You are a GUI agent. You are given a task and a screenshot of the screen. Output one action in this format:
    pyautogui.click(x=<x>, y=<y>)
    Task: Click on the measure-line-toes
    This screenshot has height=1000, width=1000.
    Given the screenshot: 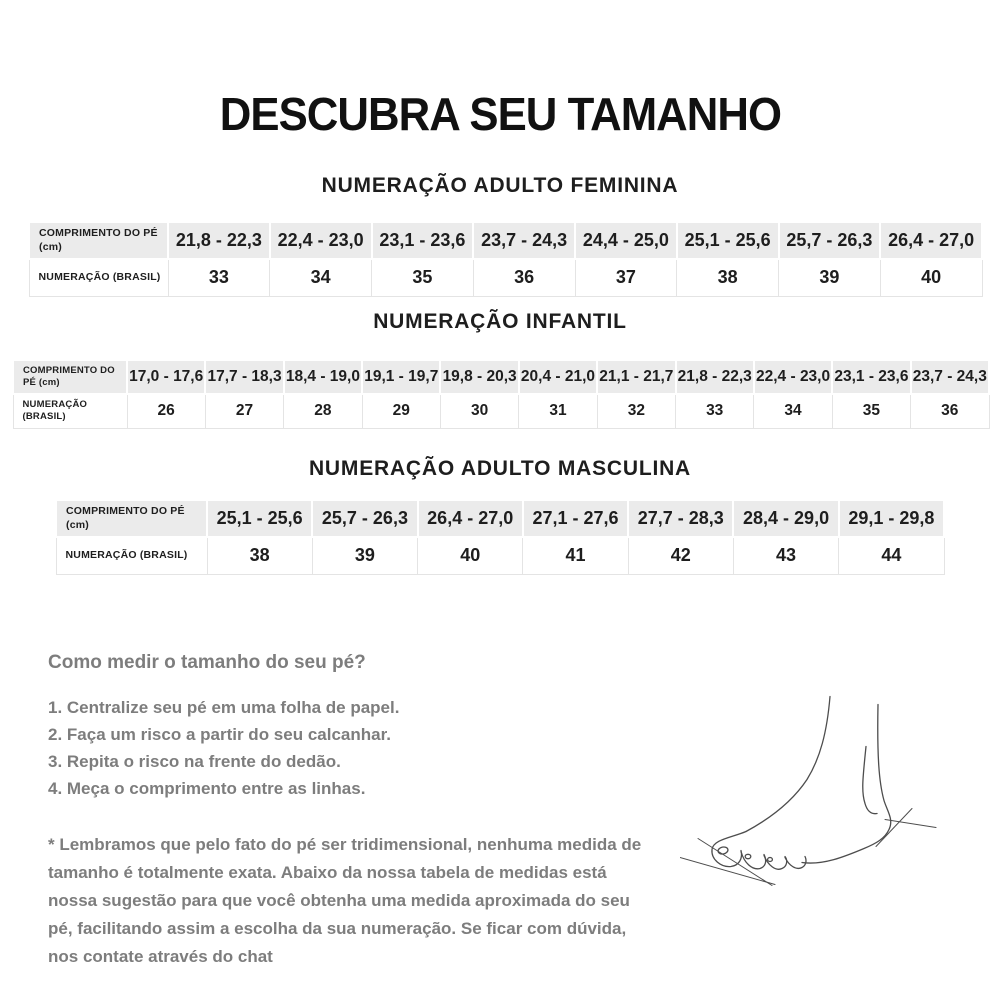 What is the action you would take?
    pyautogui.click(x=735, y=862)
    